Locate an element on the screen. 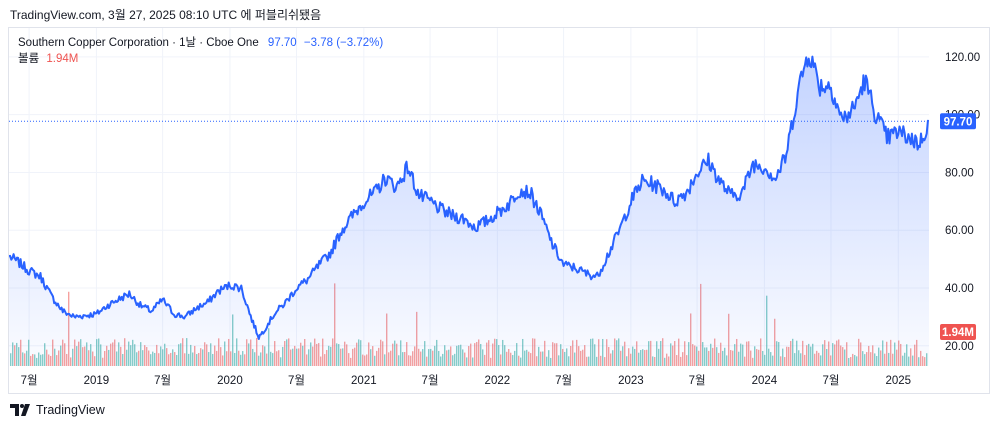 The image size is (998, 429). x-tick-label: 2023 is located at coordinates (631, 381).